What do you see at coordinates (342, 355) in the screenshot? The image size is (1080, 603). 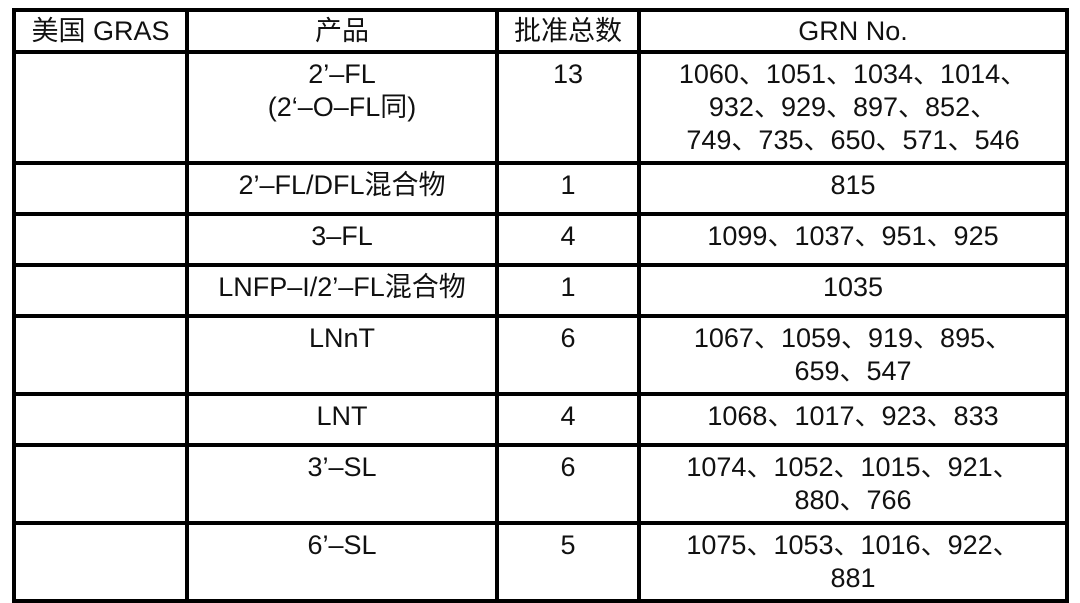 I see `cell-product: LNnT` at bounding box center [342, 355].